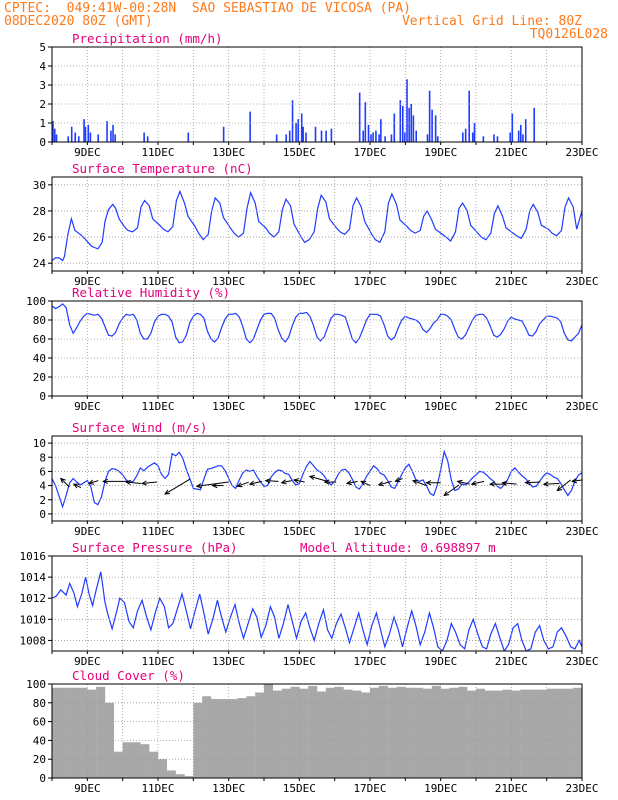  I want to click on y-tick-label: 60, so click(39, 722).